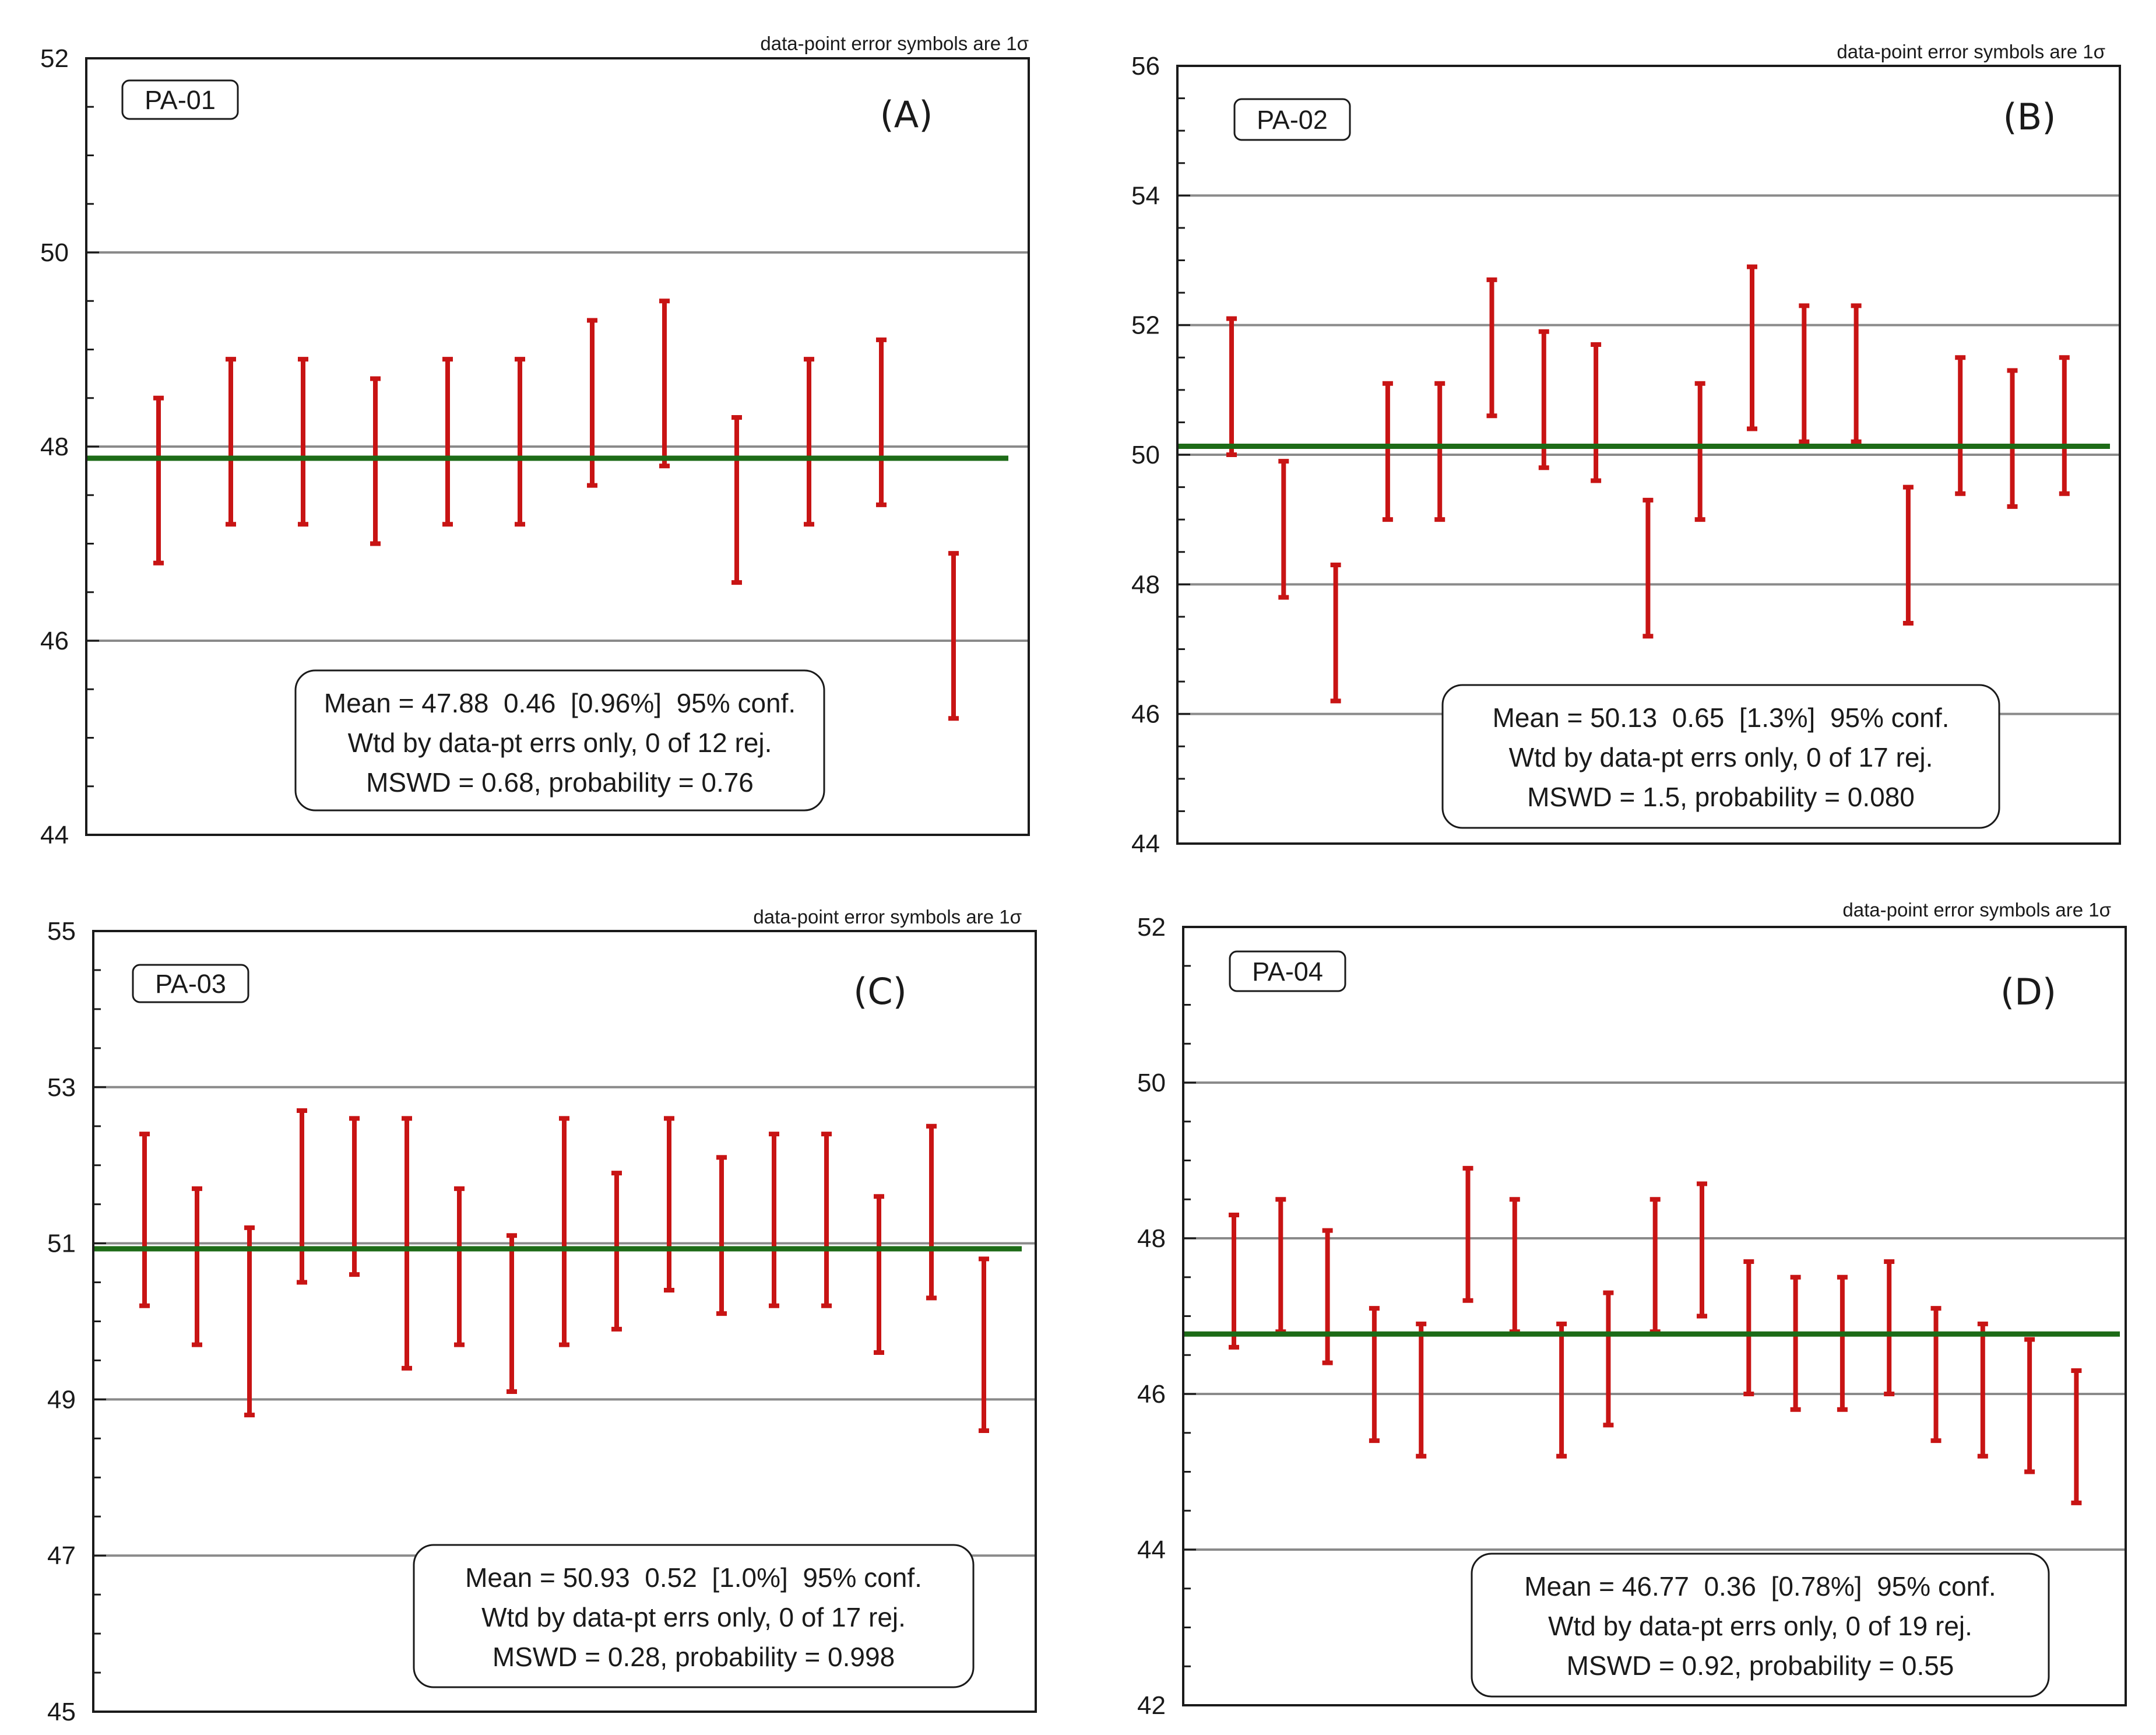 The image size is (2156, 1735). What do you see at coordinates (190, 984) in the screenshot?
I see `sample-tag-label: PA-03` at bounding box center [190, 984].